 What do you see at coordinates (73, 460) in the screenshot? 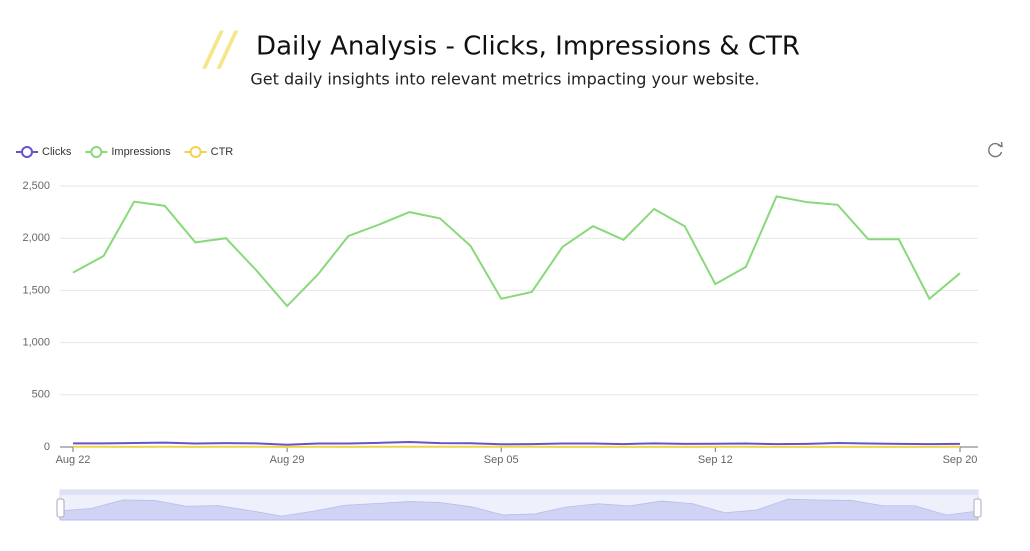
I see `x-tick-label: Aug 22` at bounding box center [73, 460].